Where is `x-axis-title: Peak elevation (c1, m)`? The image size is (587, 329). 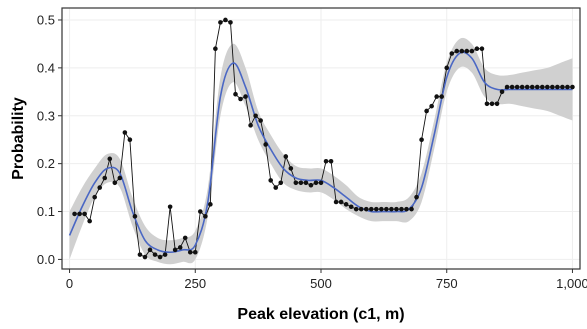 x-axis-title: Peak elevation (c1, m) is located at coordinates (320, 314).